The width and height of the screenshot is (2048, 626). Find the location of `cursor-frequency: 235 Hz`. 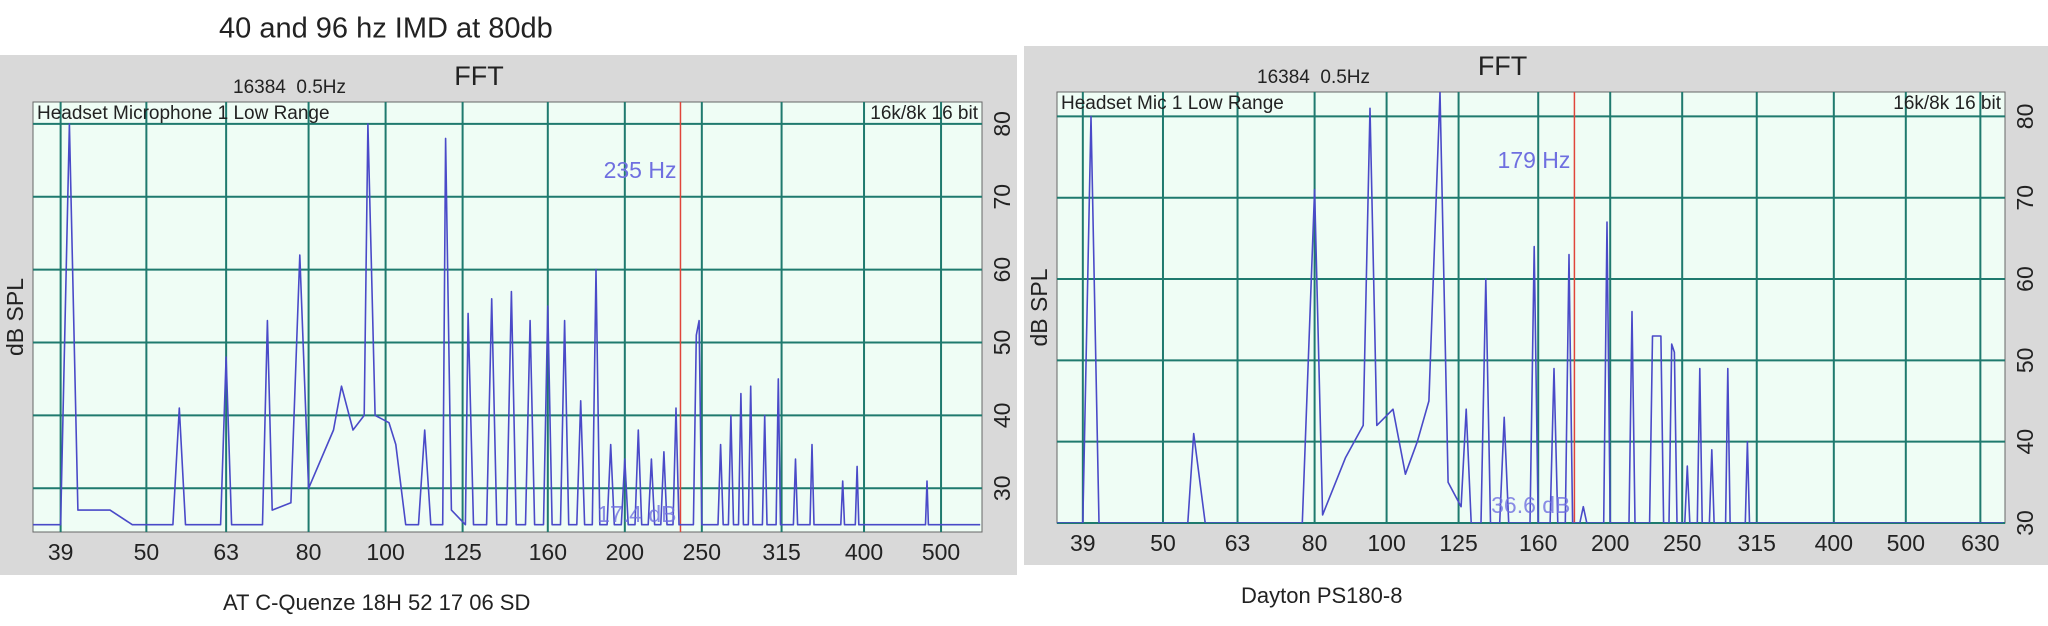

cursor-frequency: 235 Hz is located at coordinates (640, 170).